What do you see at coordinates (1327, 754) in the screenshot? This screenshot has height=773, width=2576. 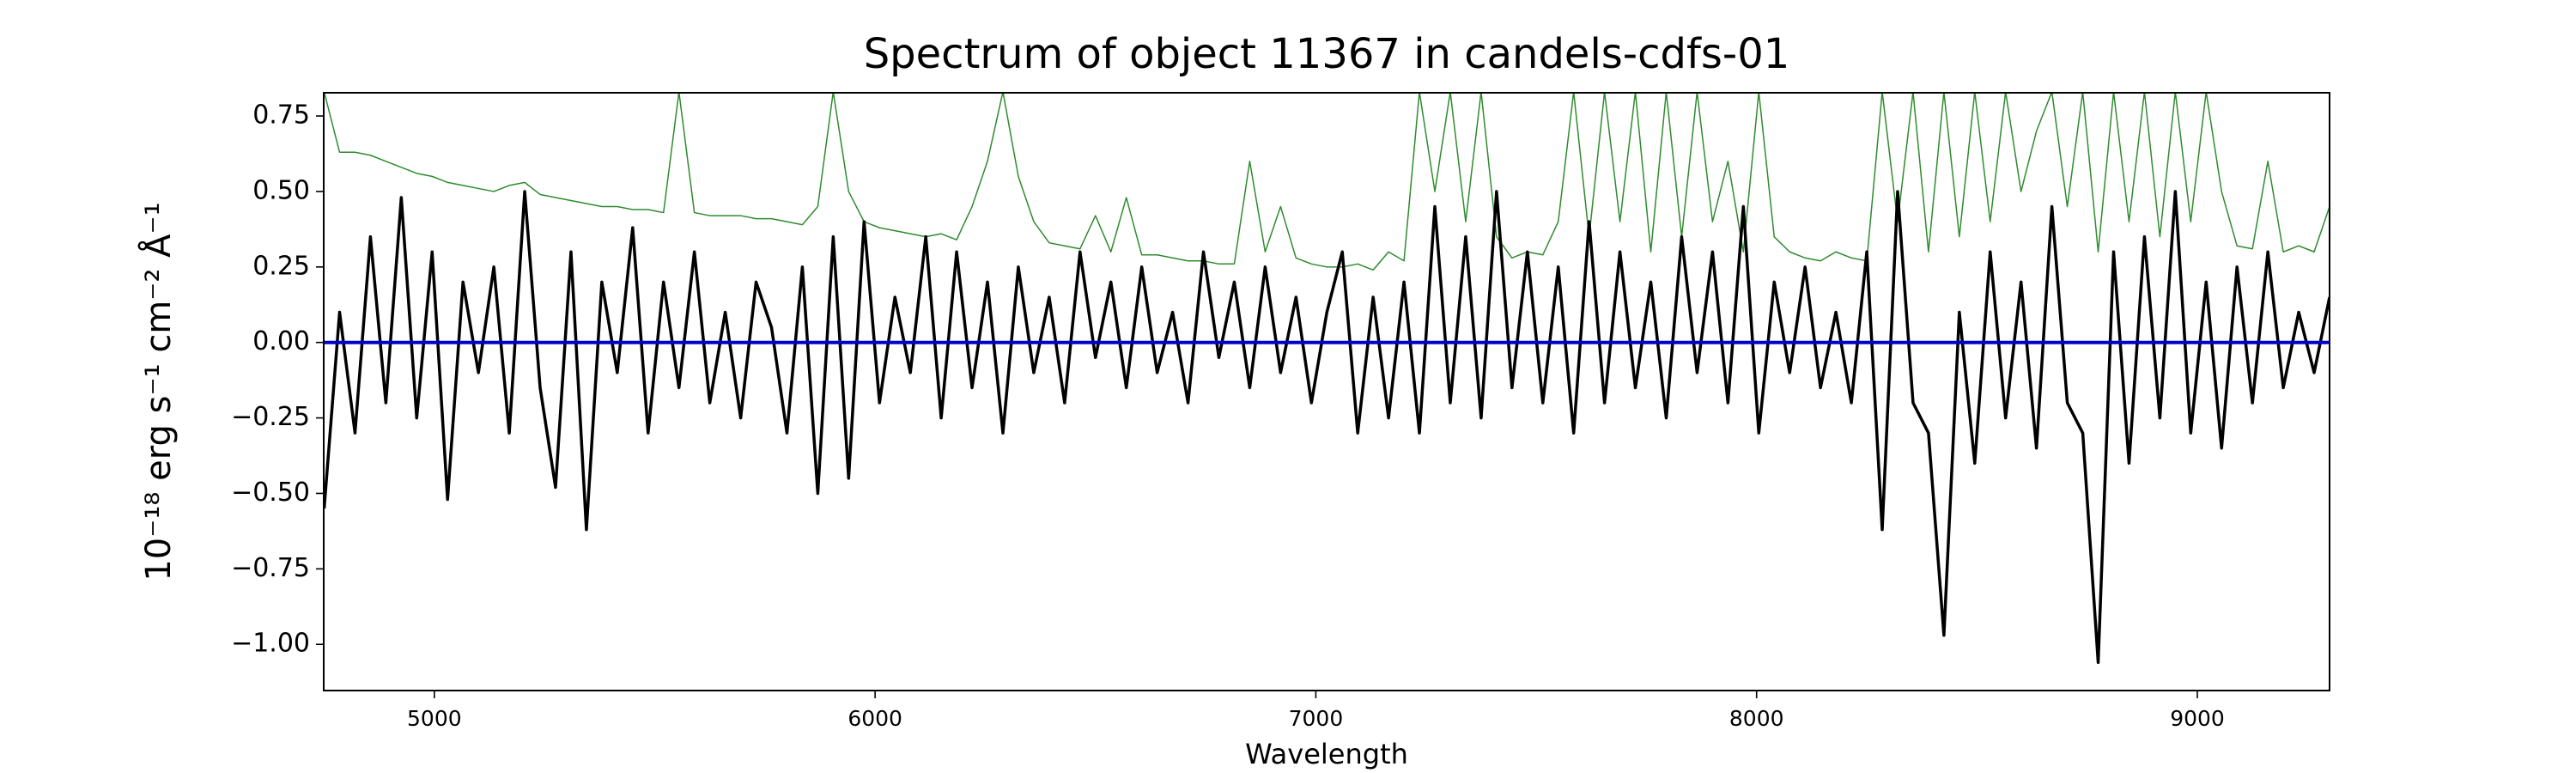 I see `x-axis-label: Wavelength` at bounding box center [1327, 754].